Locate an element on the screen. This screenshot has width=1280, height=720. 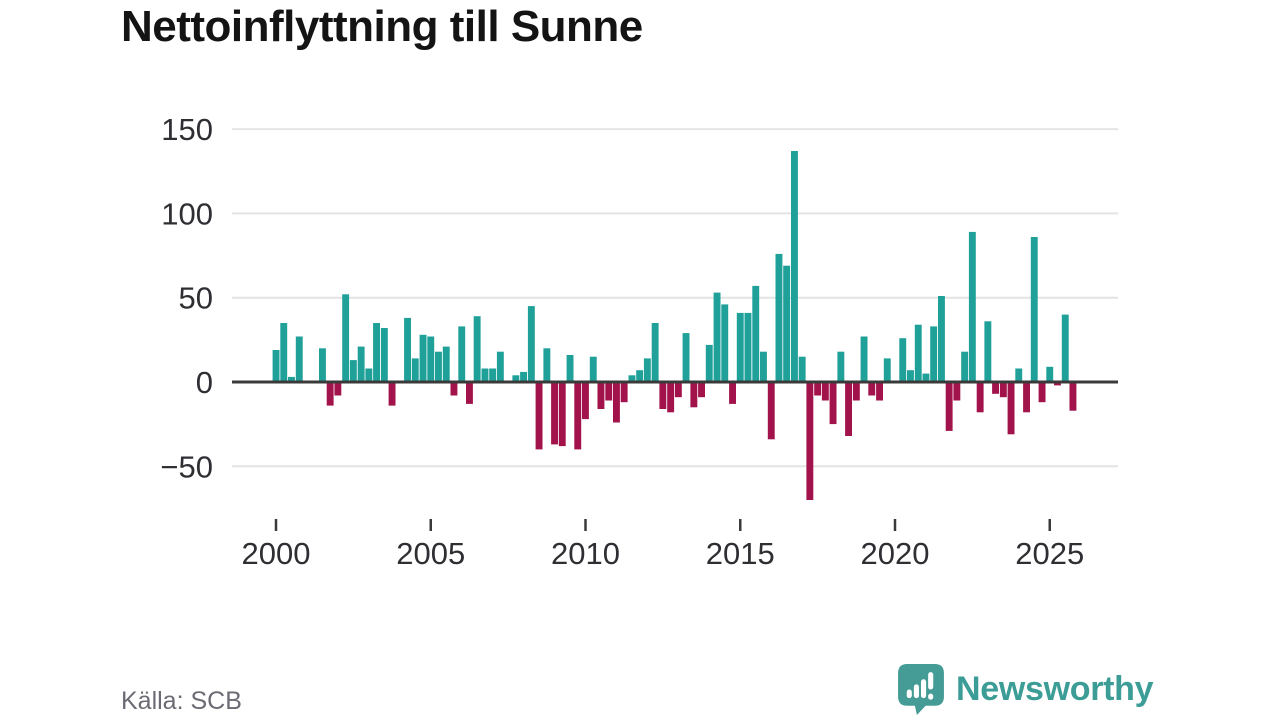
x-tick-label: 2005 is located at coordinates (430, 553).